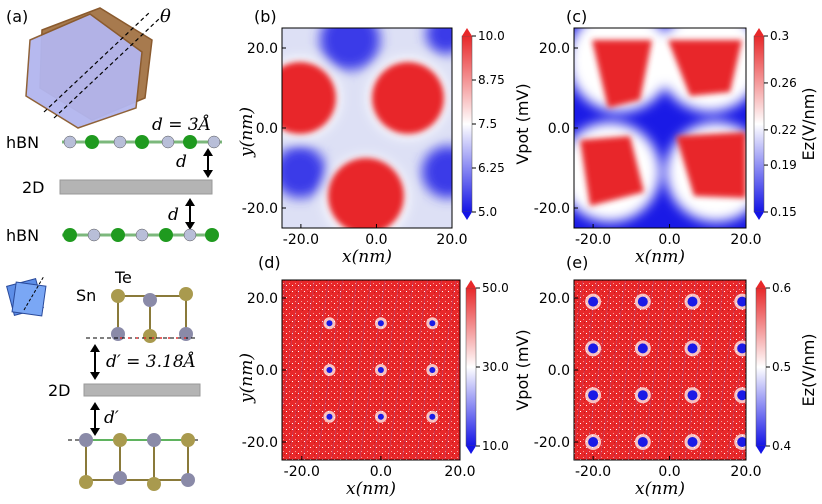 This screenshot has height=504, width=822. I want to click on colorbar-tick-label: 6.25, so click(491, 168).